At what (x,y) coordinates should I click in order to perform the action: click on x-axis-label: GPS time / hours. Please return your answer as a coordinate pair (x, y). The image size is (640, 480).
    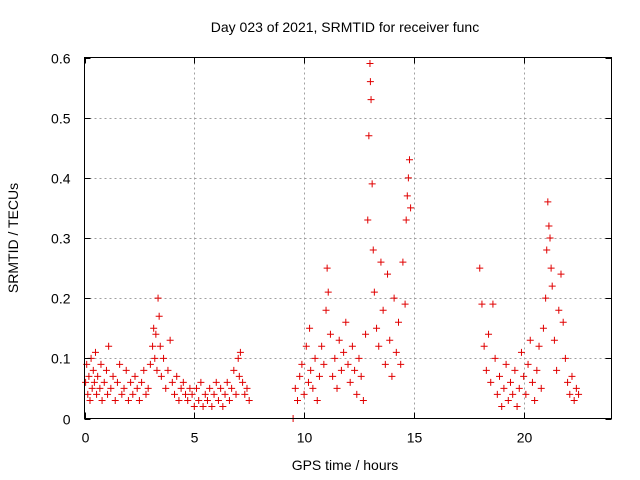
    Looking at the image, I should click on (345, 465).